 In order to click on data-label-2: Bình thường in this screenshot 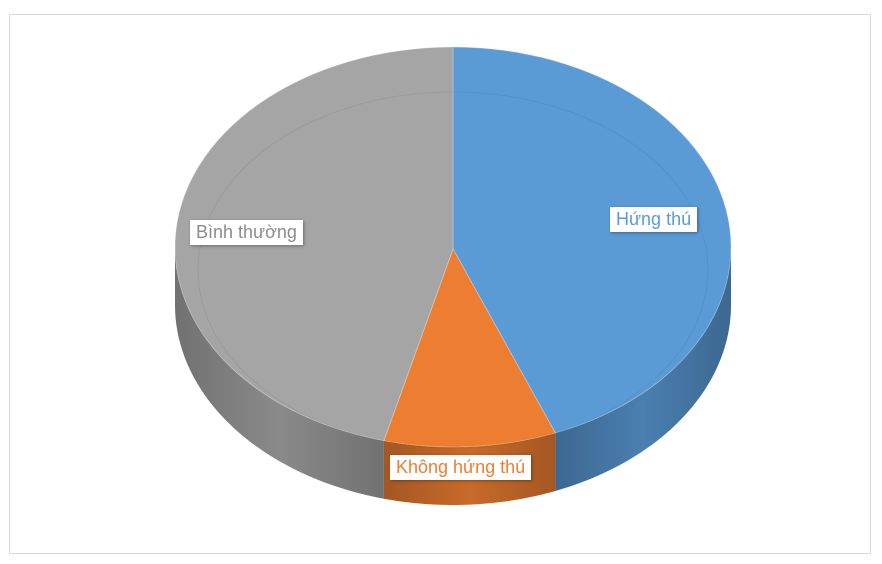, I will do `click(246, 232)`.